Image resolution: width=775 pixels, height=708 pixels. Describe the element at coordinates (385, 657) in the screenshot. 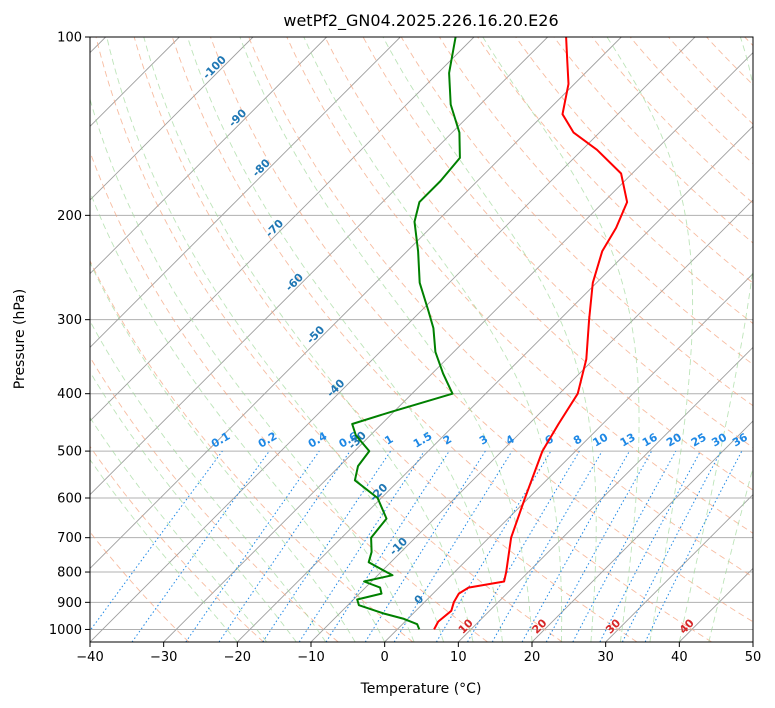

I see `x-tick-label: 0` at that location.